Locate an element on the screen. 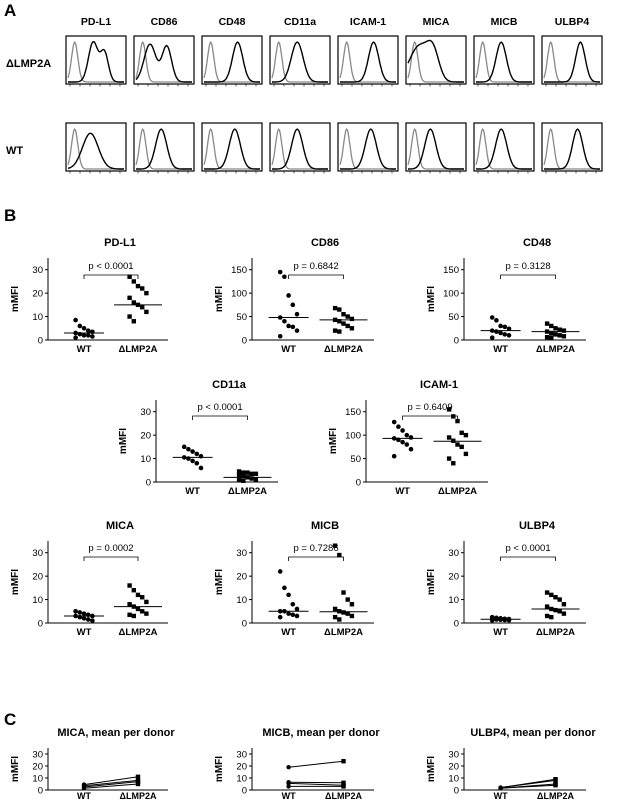 The width and height of the screenshot is (638, 800). p-value-label: p = 0.3128 is located at coordinates (527, 266).